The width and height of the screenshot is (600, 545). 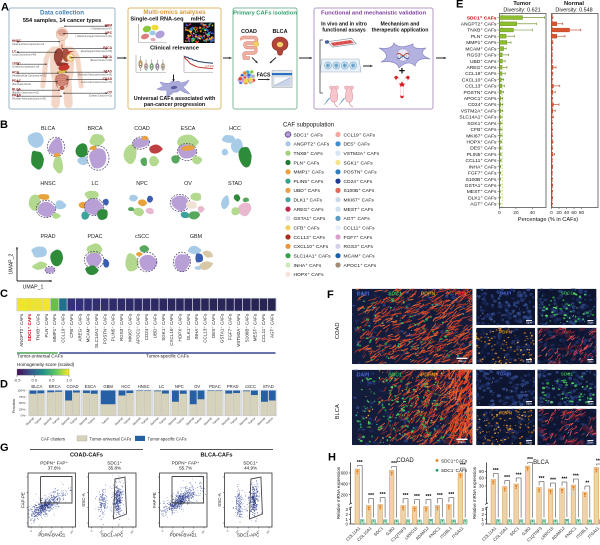 I want to click on svg-text: p<0.001, so click(x=209, y=66).